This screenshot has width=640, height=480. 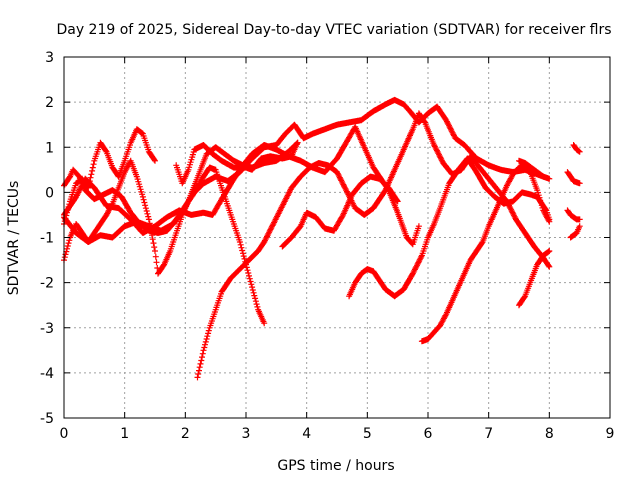 I want to click on x-tick-label: 5, so click(x=367, y=434).